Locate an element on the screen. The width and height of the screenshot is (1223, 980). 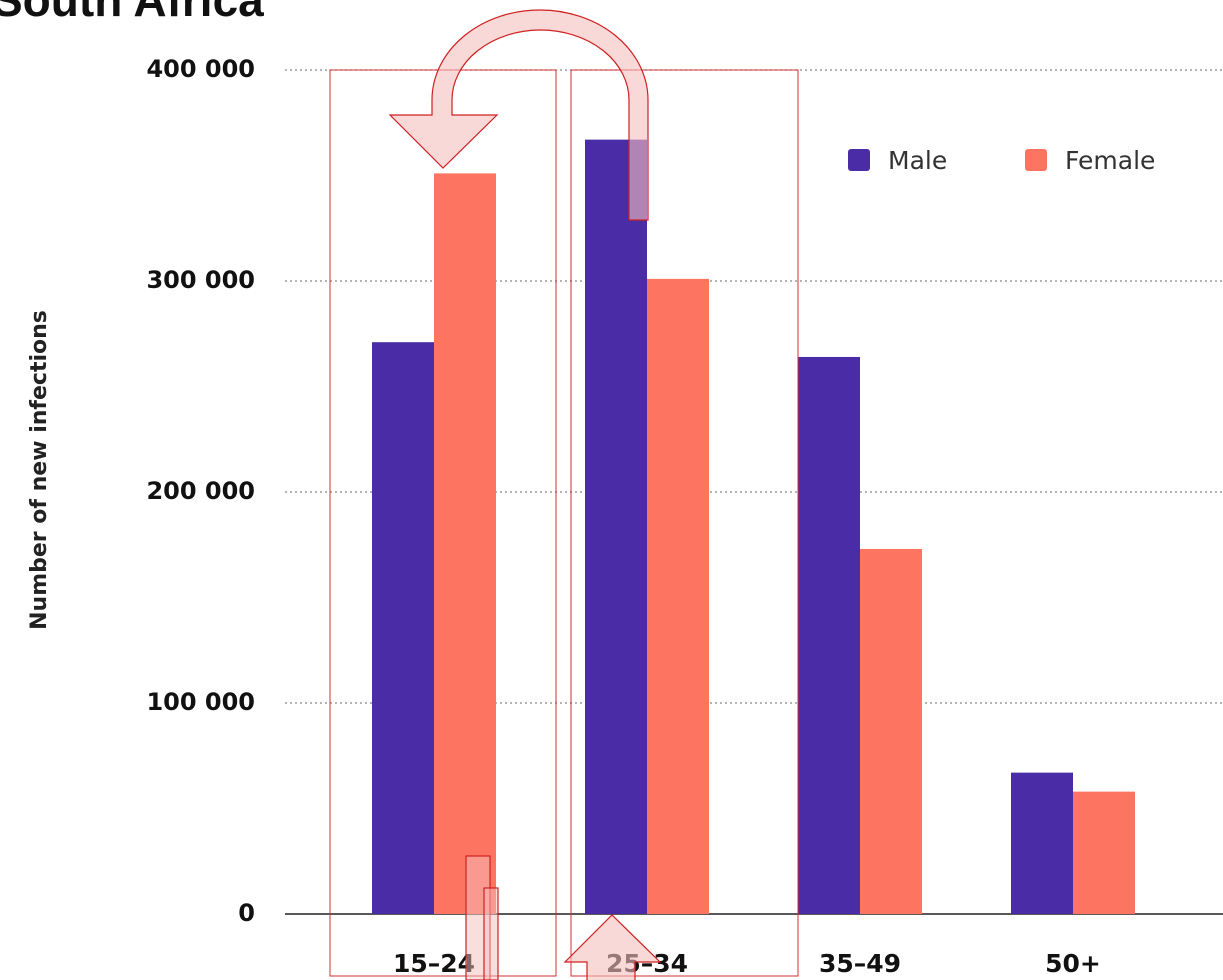
y-tick-label: 0 is located at coordinates (246, 913).